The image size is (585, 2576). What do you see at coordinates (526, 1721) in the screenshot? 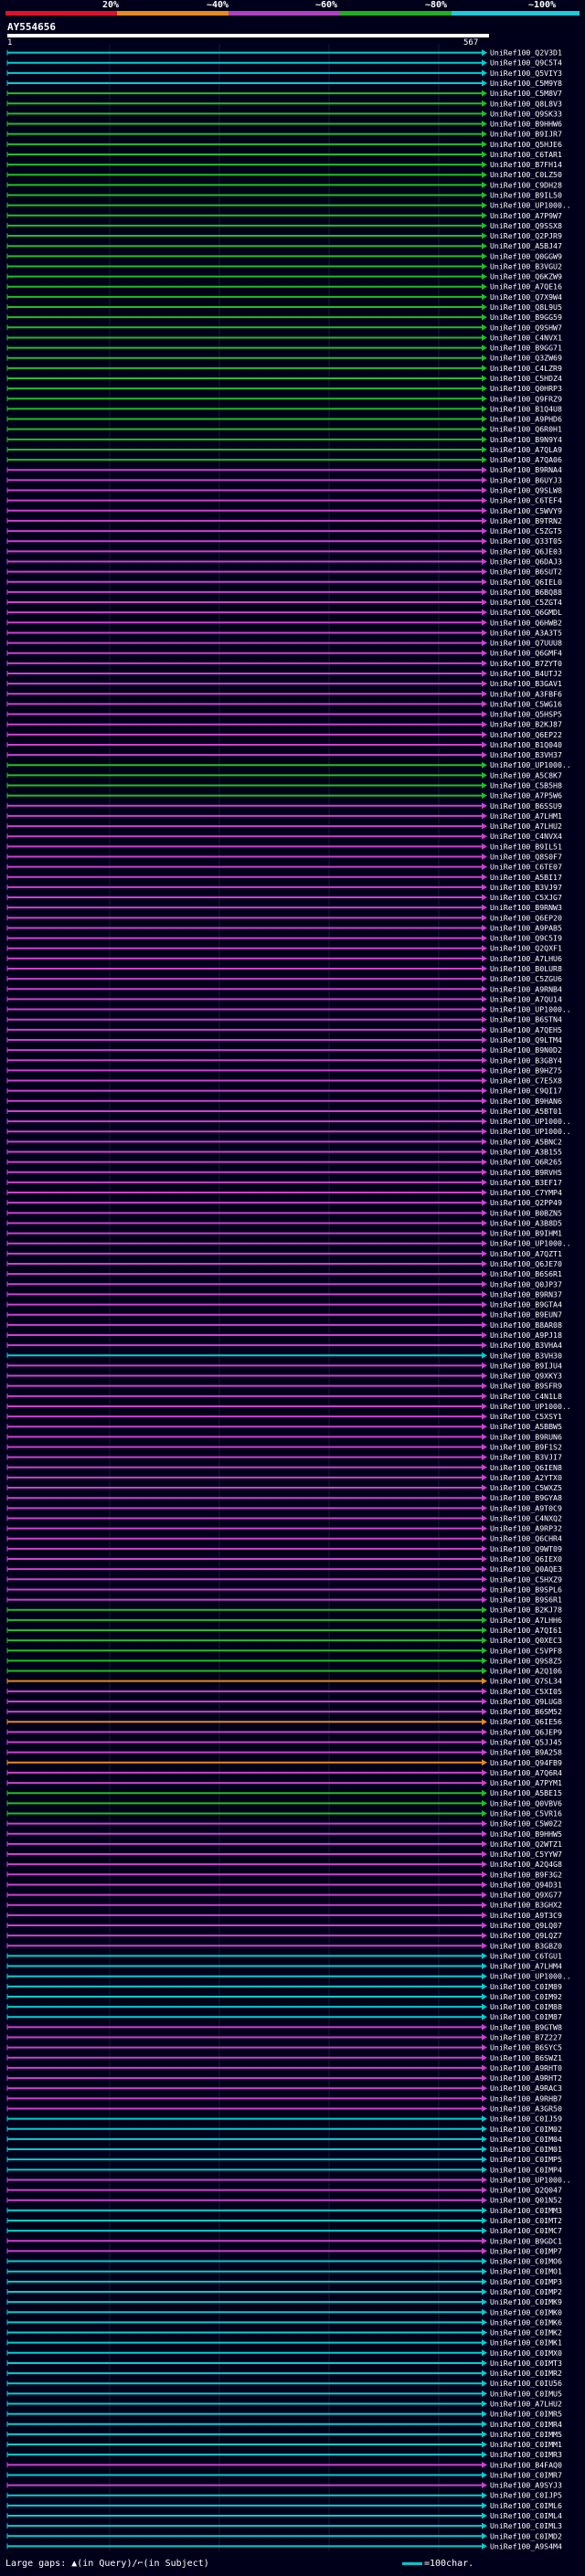
I see `hit-label: UniRef100_Q6IE56` at bounding box center [526, 1721].